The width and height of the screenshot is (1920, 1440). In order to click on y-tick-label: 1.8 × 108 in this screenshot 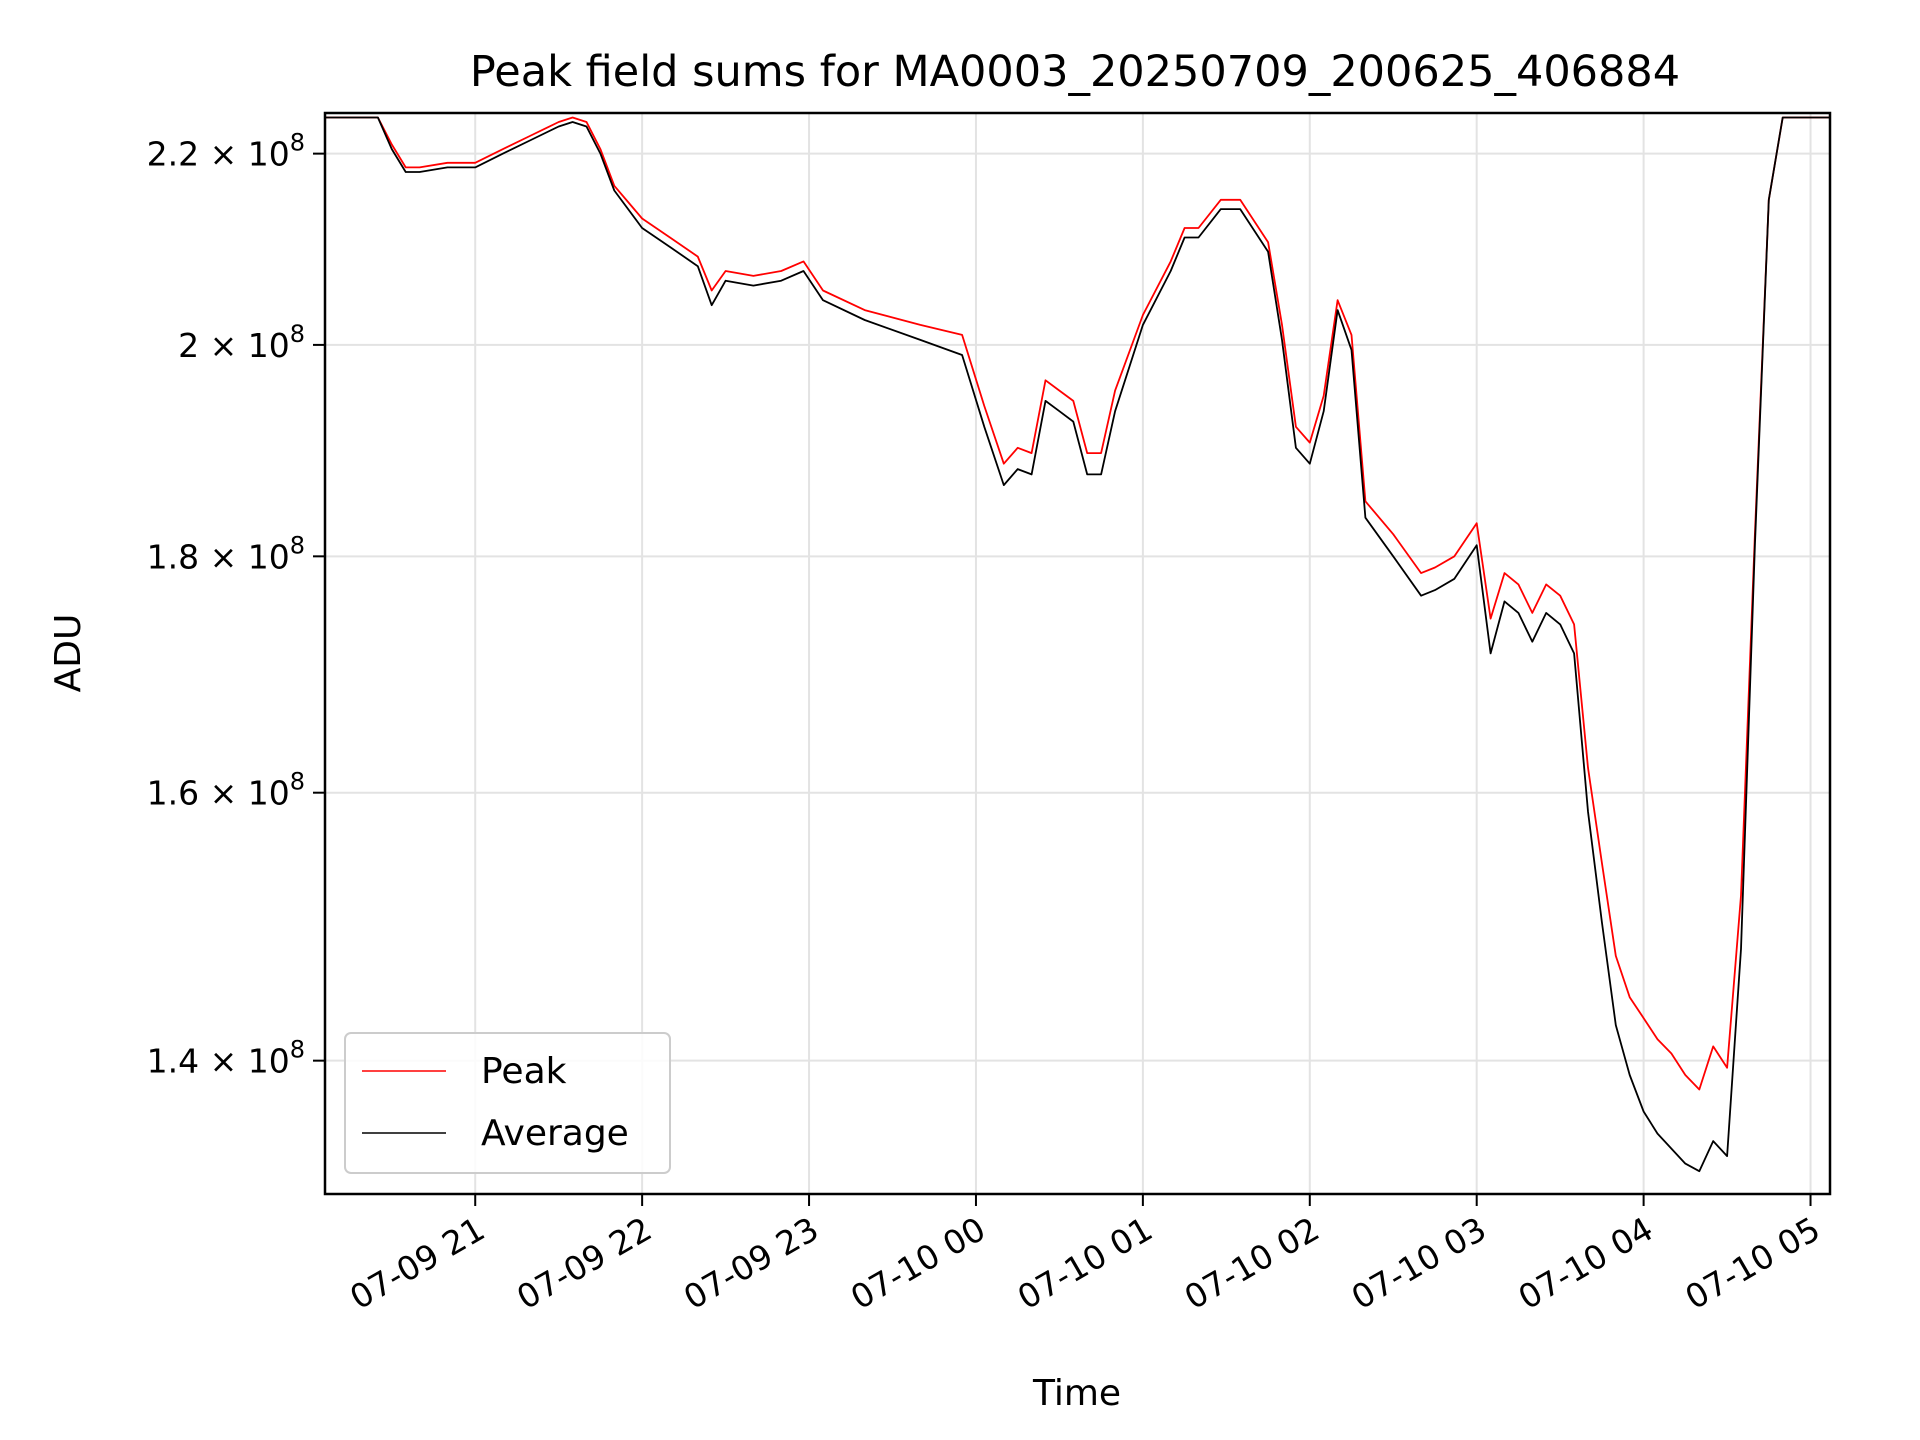, I will do `click(226, 553)`.